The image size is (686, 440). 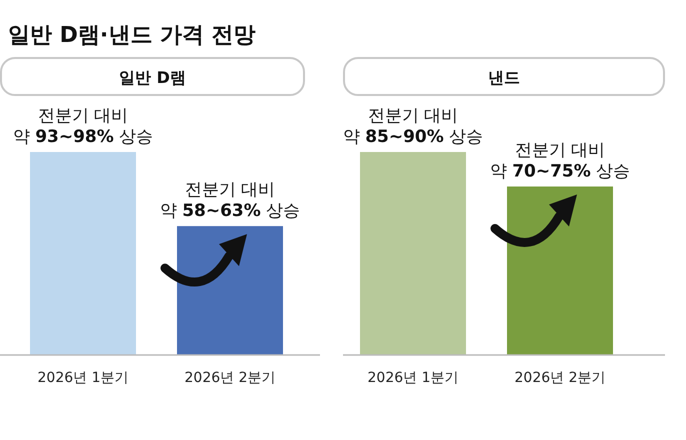 I want to click on annotation: 전분기 대비 약 70~75% 상승, so click(x=560, y=161).